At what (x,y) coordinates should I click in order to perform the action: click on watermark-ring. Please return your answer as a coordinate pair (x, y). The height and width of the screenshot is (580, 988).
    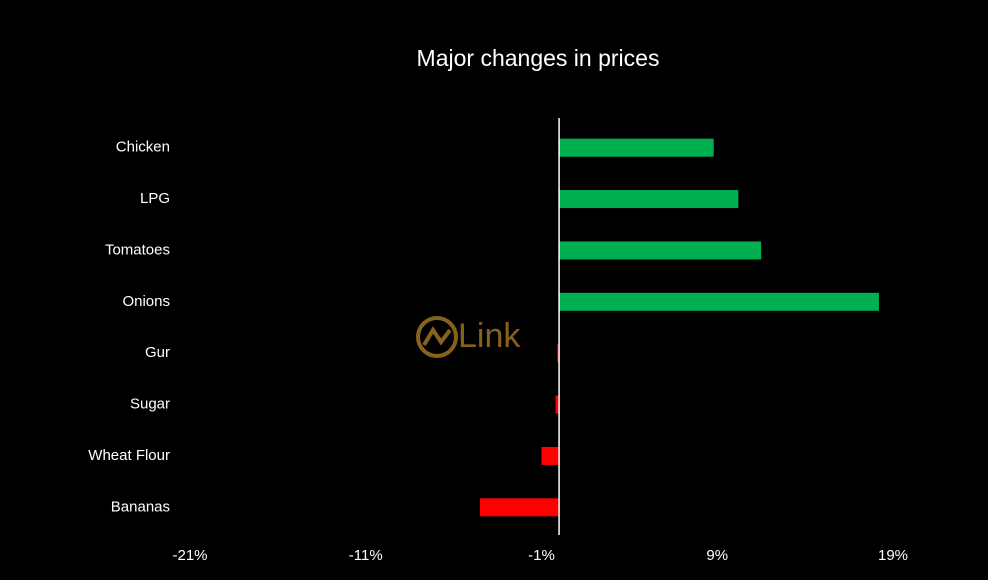
    Looking at the image, I should click on (437, 337).